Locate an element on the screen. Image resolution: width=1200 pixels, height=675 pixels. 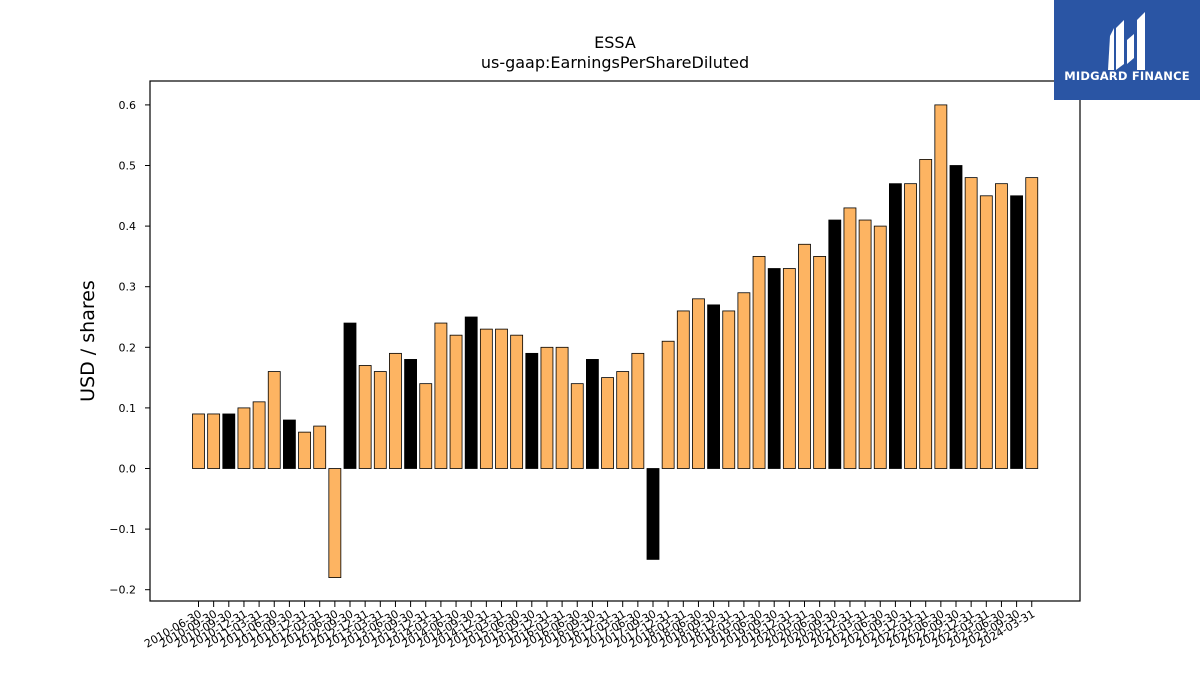
chart-title: ESSA is located at coordinates (615, 42).